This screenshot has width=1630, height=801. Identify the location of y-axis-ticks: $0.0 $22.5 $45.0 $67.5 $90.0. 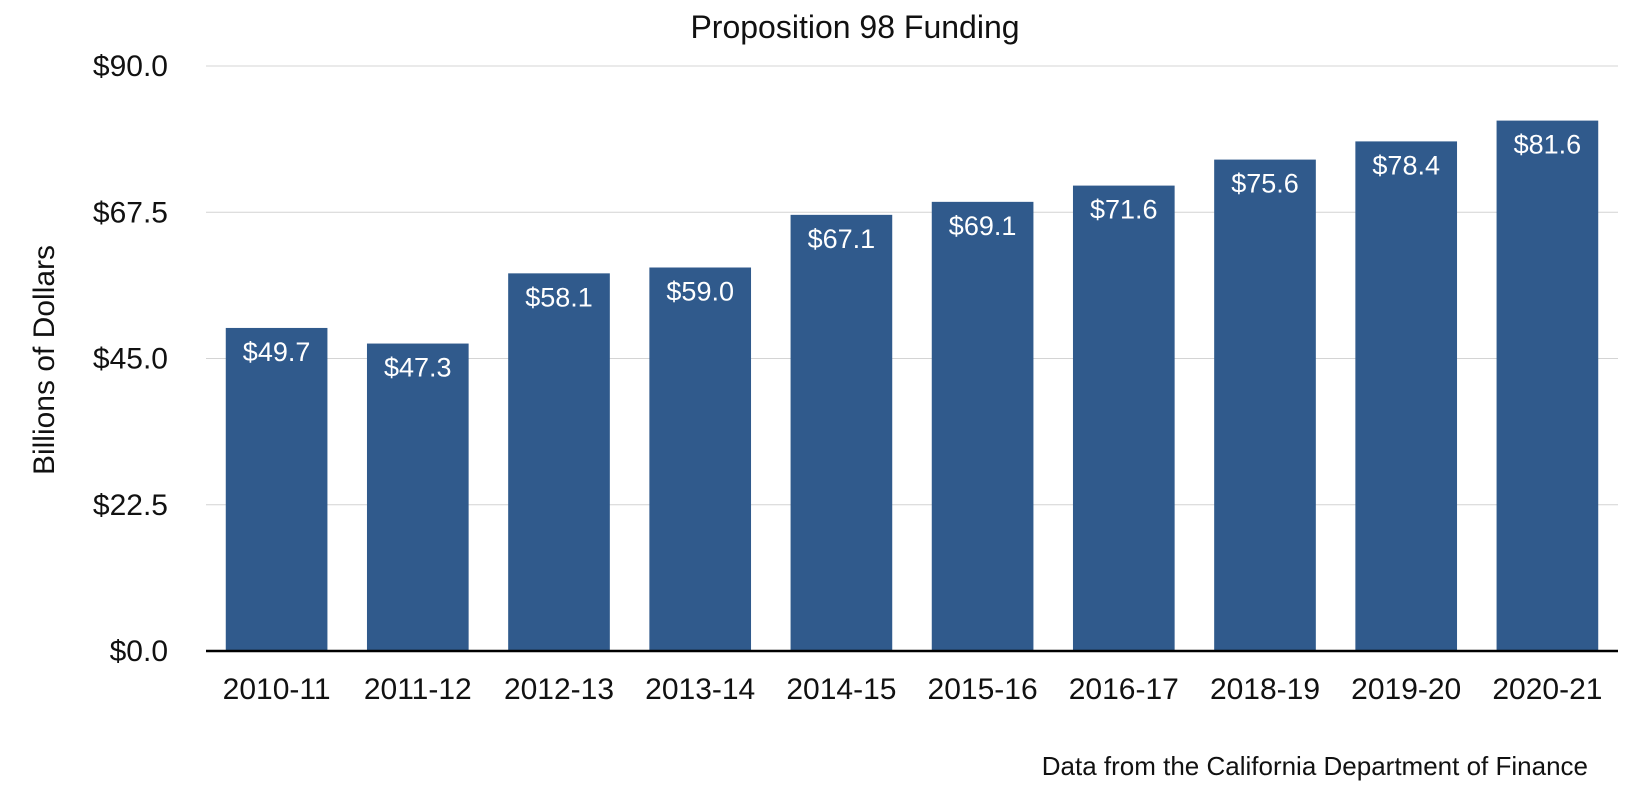
(130, 359).